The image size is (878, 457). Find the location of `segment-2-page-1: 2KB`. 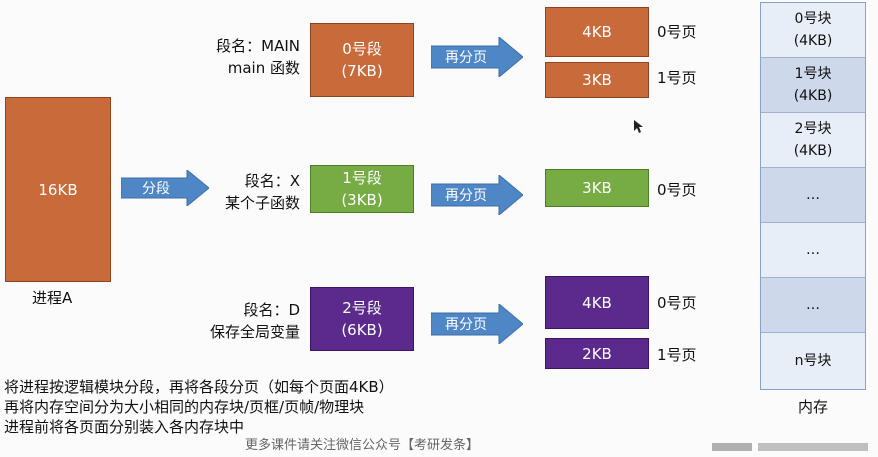

segment-2-page-1: 2KB is located at coordinates (597, 353).